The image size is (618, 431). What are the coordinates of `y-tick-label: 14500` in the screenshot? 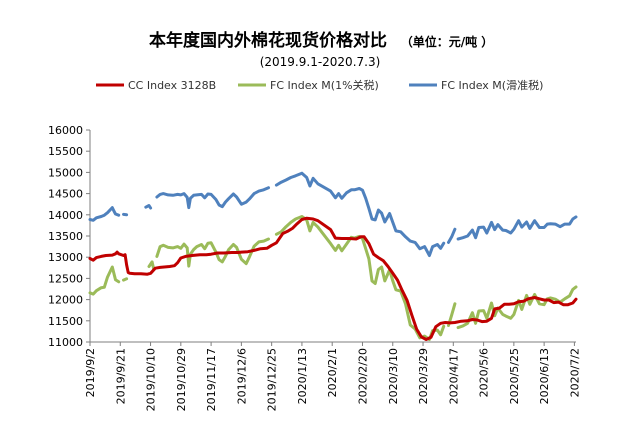 It's located at (65, 194).